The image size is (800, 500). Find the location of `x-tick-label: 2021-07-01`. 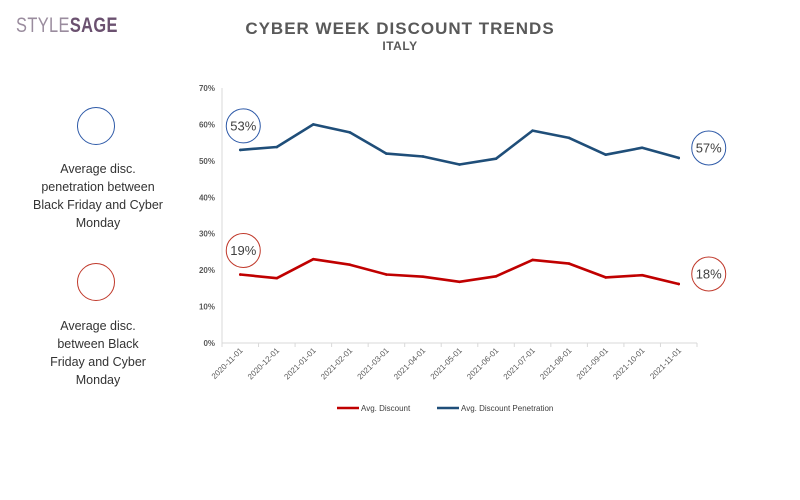

x-tick-label: 2021-07-01 is located at coordinates (520, 364).